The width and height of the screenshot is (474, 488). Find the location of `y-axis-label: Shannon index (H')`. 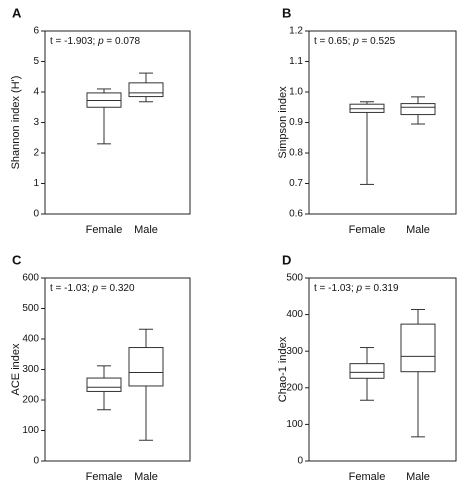

y-axis-label: Shannon index (H') is located at coordinates (16, 123).